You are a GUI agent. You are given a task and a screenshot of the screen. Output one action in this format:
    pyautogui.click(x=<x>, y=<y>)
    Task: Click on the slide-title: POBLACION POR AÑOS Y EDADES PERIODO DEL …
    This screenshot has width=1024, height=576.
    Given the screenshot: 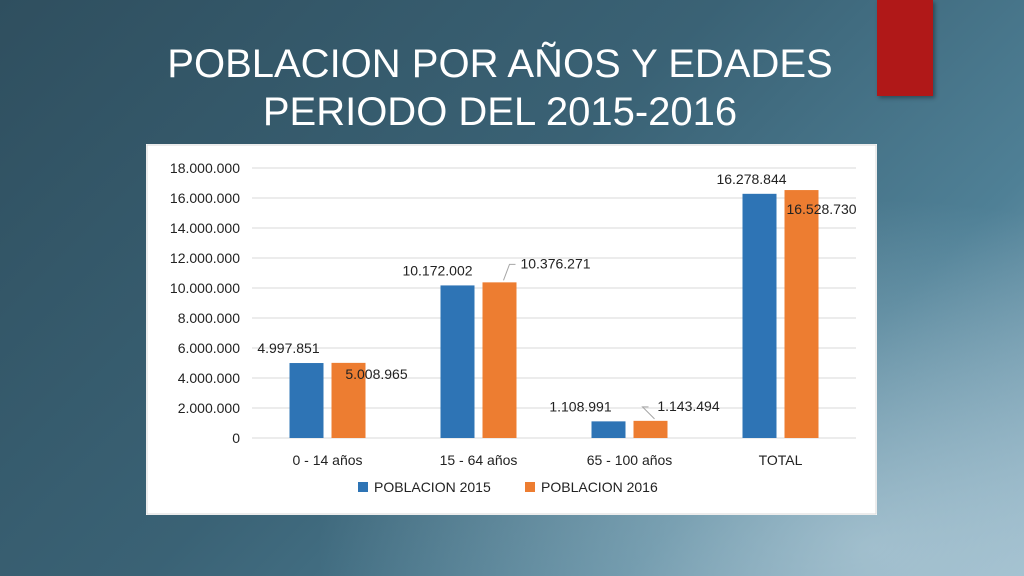 What is the action you would take?
    pyautogui.click(x=500, y=88)
    